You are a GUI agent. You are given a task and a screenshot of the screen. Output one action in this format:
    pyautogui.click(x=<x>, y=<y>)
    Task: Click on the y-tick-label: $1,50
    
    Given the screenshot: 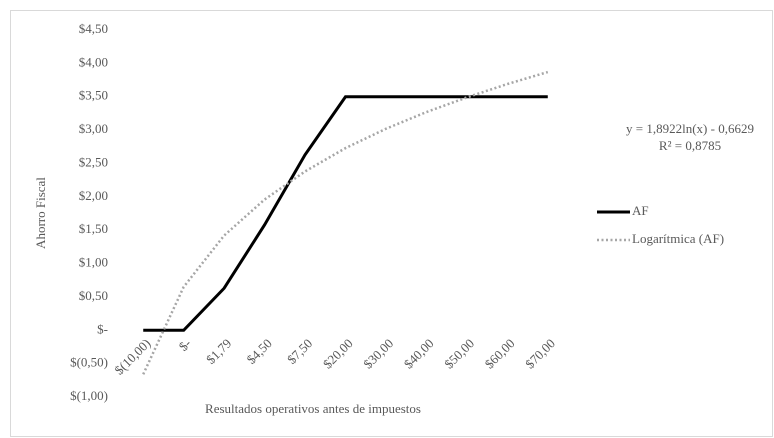 What is the action you would take?
    pyautogui.click(x=93, y=228)
    